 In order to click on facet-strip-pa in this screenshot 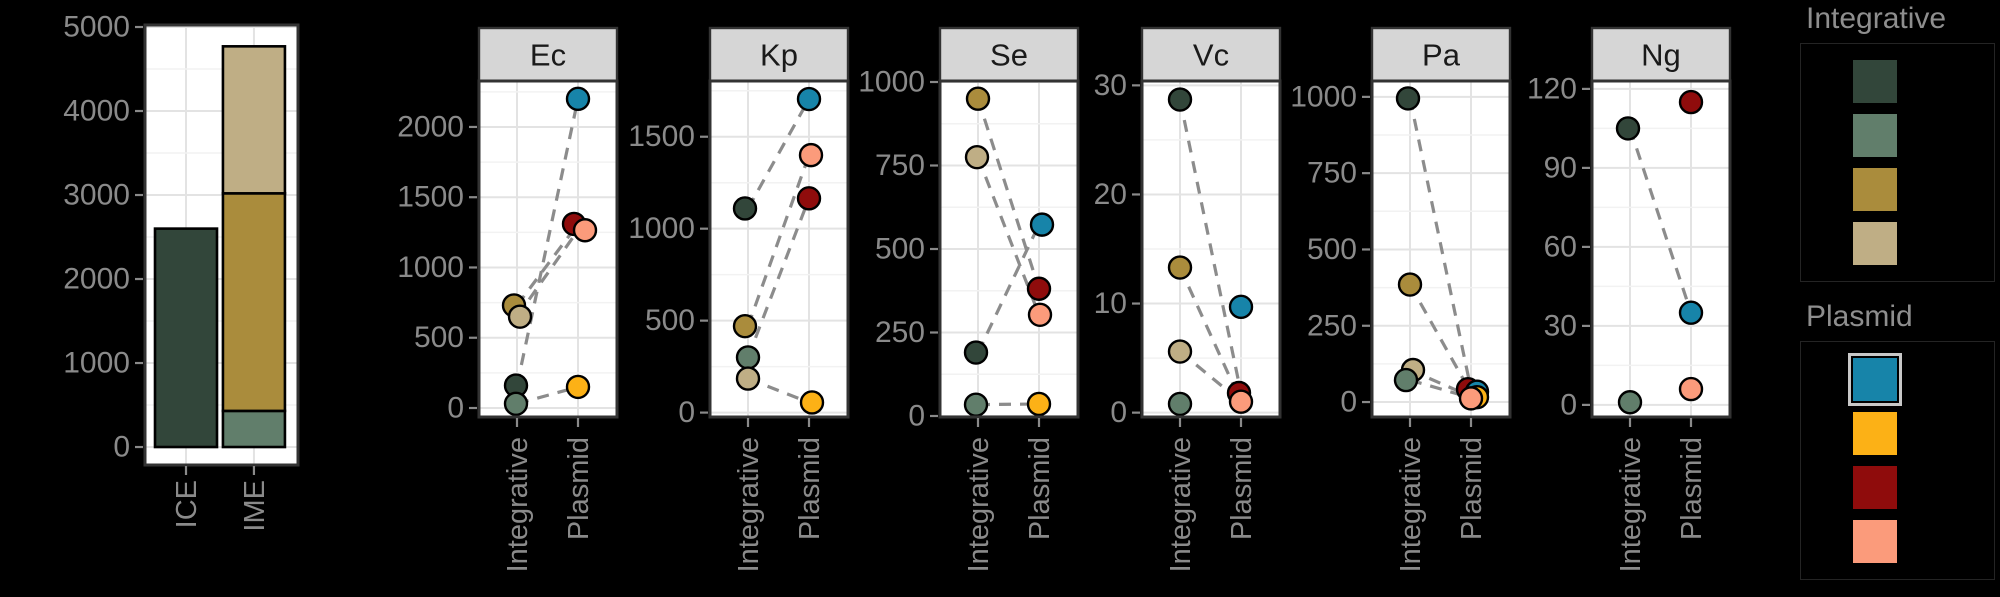, I will do `click(1441, 54)`.